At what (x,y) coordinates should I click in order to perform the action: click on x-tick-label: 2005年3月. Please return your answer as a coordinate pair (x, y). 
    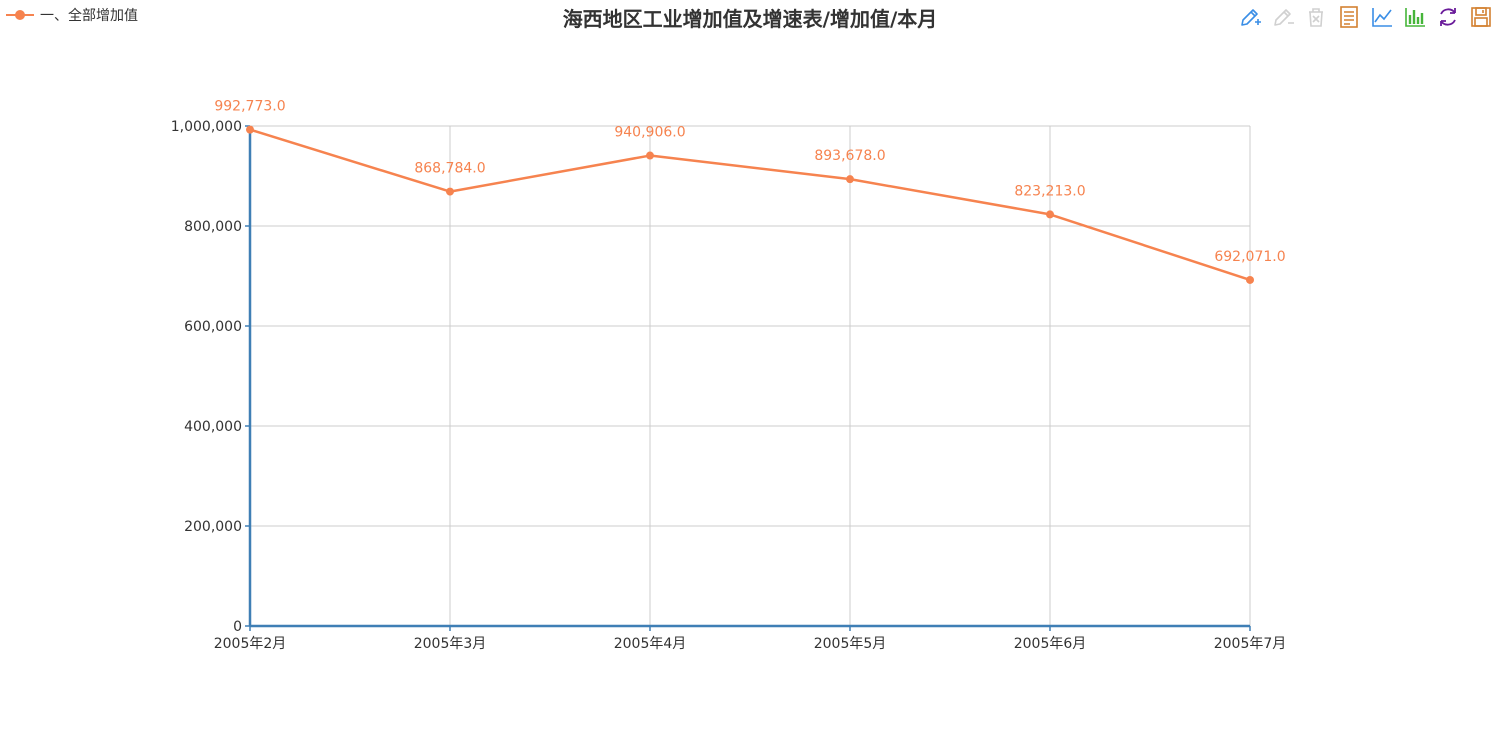
    Looking at the image, I should click on (450, 644).